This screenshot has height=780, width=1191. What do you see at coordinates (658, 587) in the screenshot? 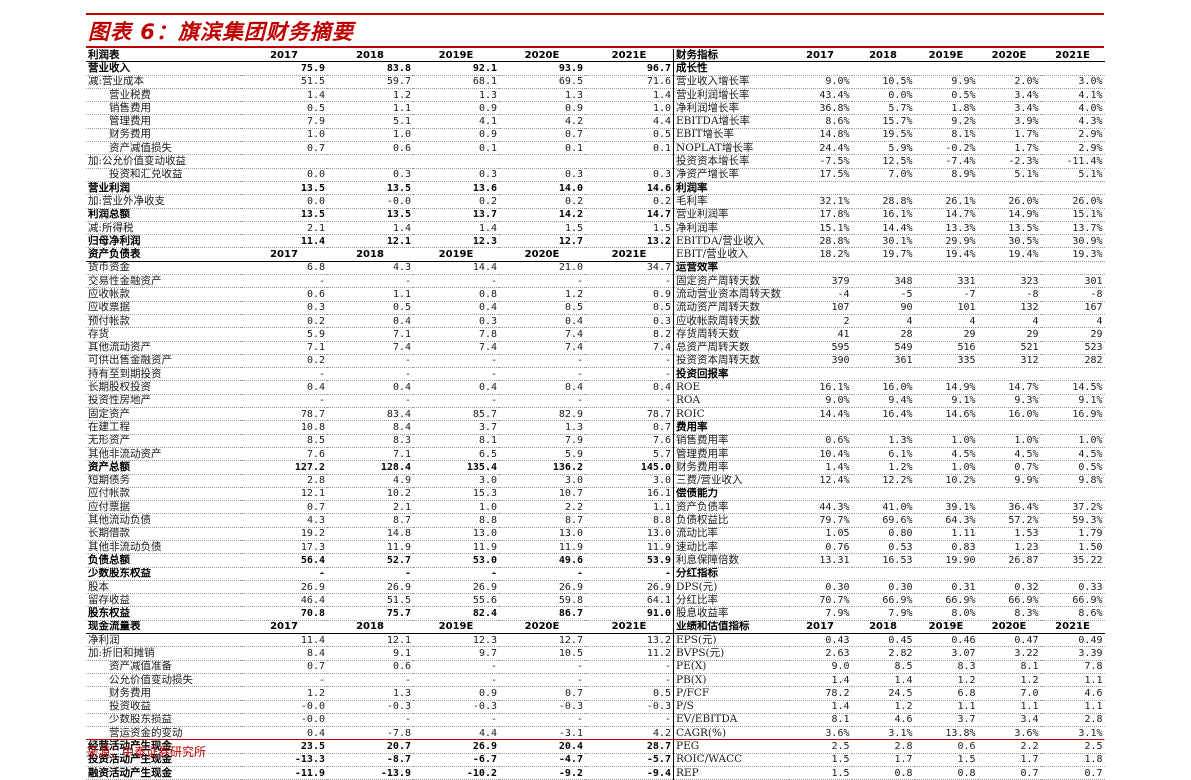
I see `cell-value: 26.9` at bounding box center [658, 587].